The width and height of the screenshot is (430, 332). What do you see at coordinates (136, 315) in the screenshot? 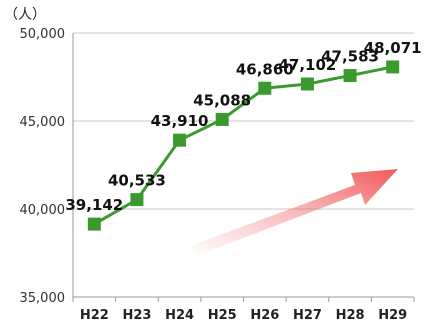
I see `x-tick-label: H23` at bounding box center [136, 315].